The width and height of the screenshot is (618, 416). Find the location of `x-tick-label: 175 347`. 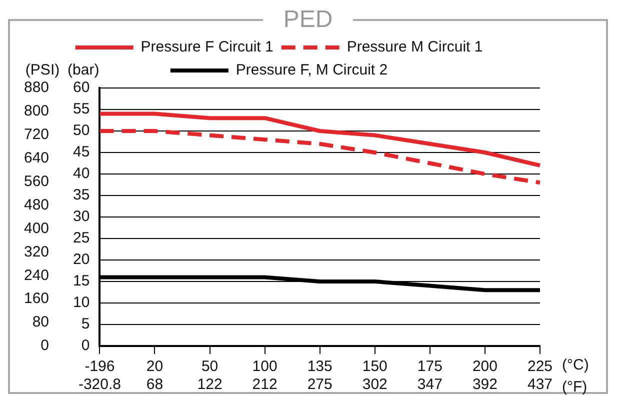

x-tick-label: 175 347 is located at coordinates (429, 376).